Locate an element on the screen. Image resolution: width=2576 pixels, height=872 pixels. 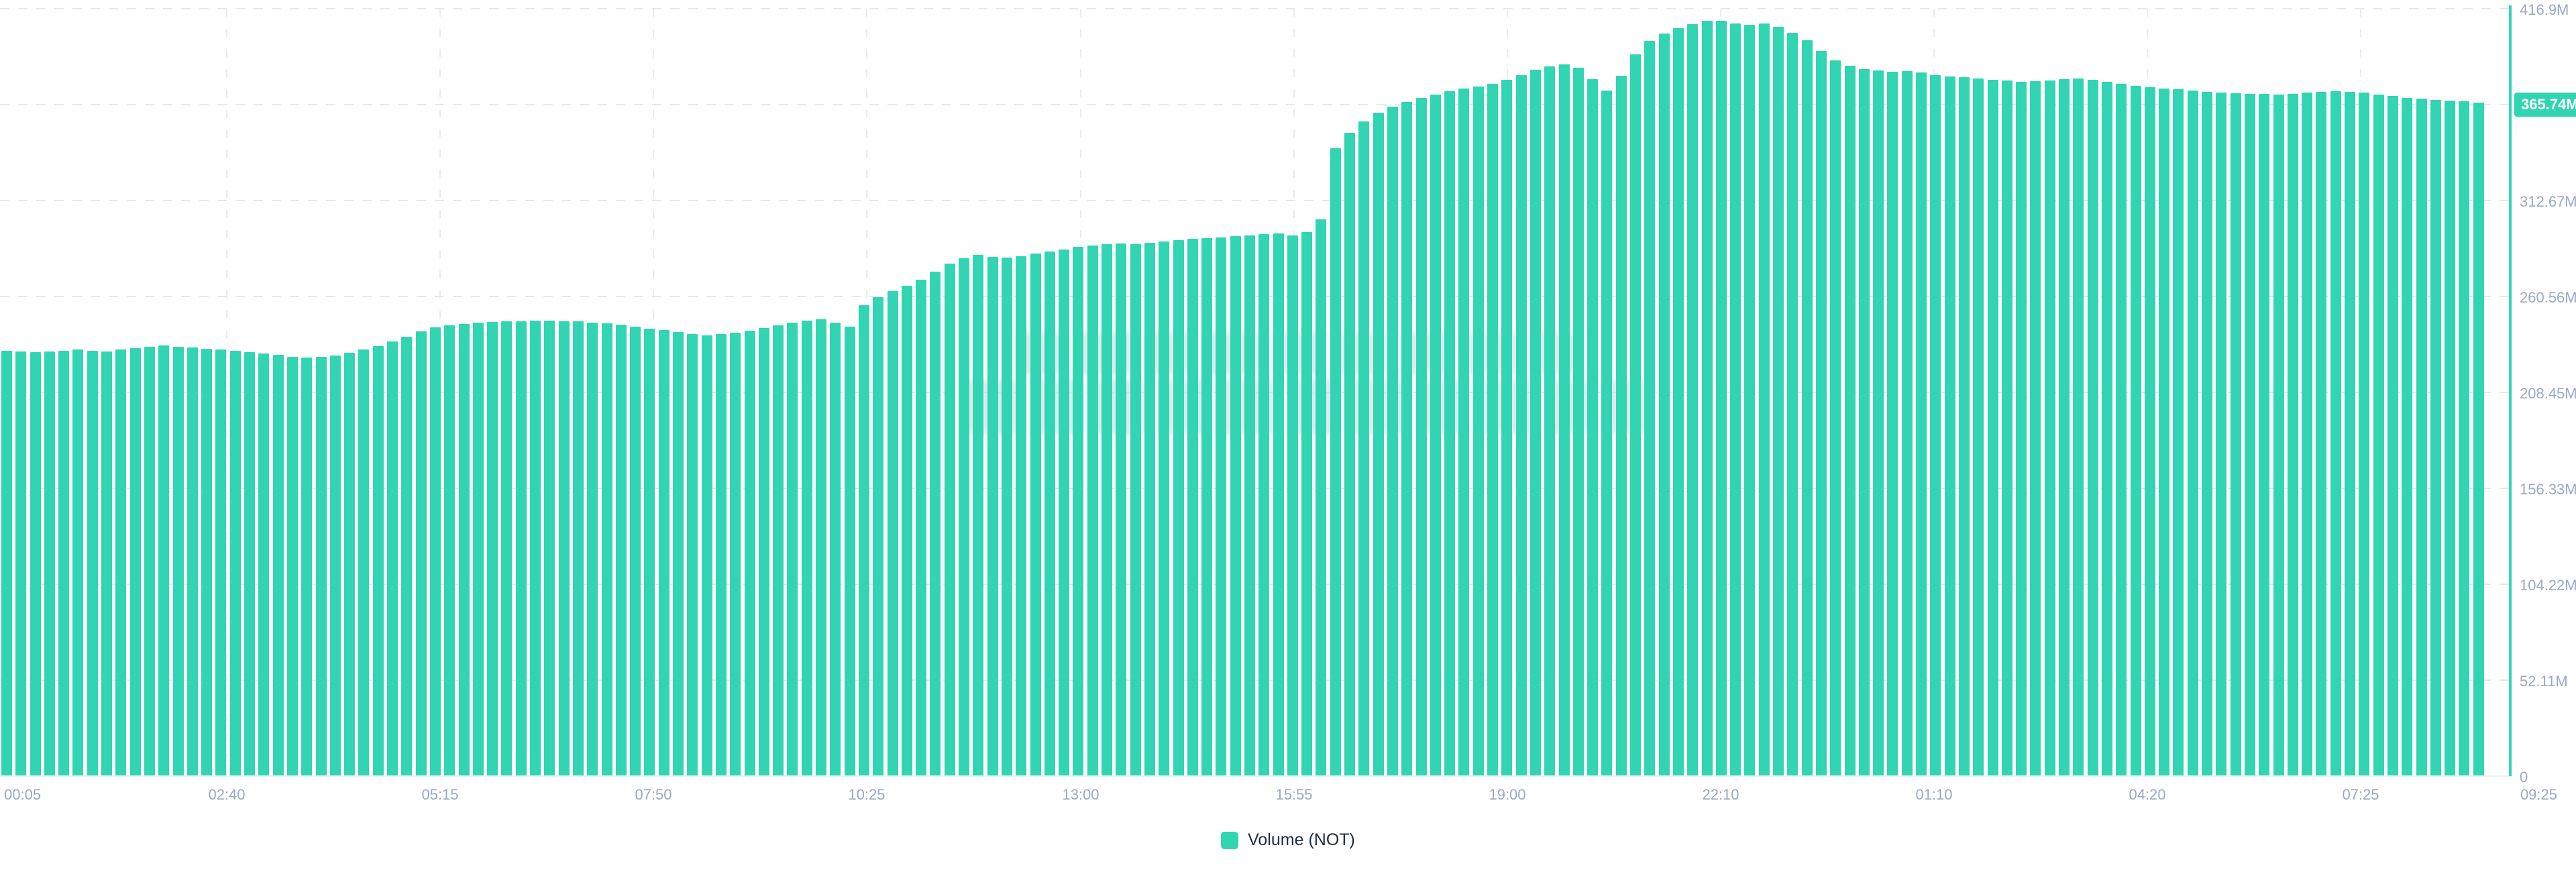
legend-label: Volume (NOT) is located at coordinates (1301, 839).